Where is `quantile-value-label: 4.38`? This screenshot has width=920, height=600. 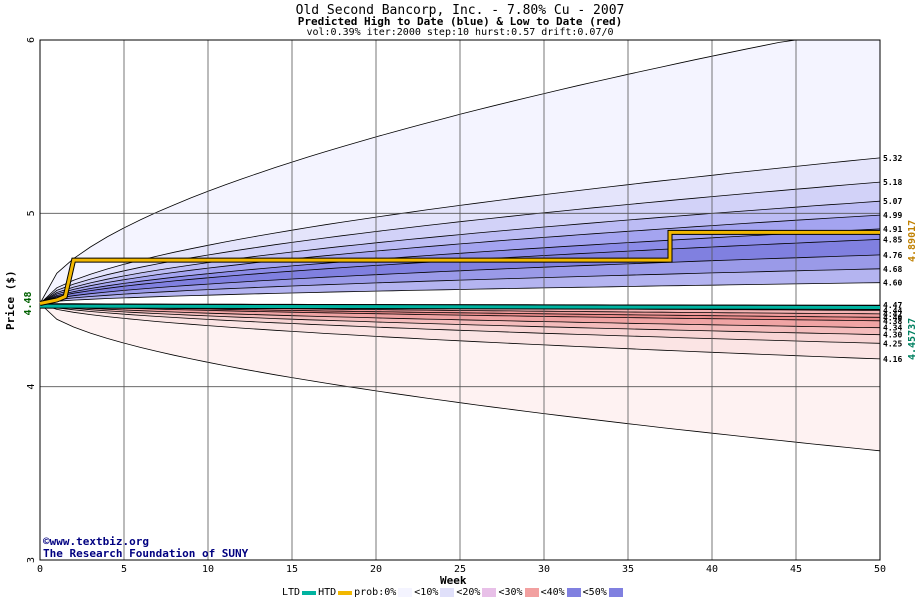 quantile-value-label: 4.38 is located at coordinates (892, 321).